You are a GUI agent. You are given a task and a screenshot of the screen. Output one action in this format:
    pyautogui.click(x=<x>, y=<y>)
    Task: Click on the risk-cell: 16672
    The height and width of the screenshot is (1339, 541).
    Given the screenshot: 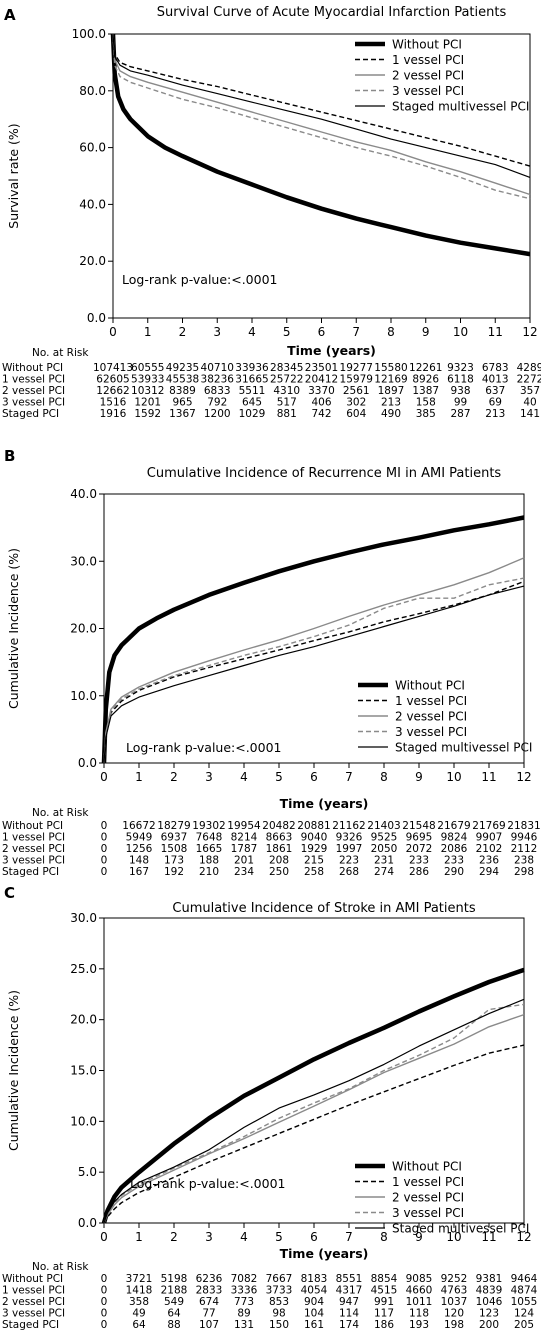 What is the action you would take?
    pyautogui.click(x=138, y=826)
    